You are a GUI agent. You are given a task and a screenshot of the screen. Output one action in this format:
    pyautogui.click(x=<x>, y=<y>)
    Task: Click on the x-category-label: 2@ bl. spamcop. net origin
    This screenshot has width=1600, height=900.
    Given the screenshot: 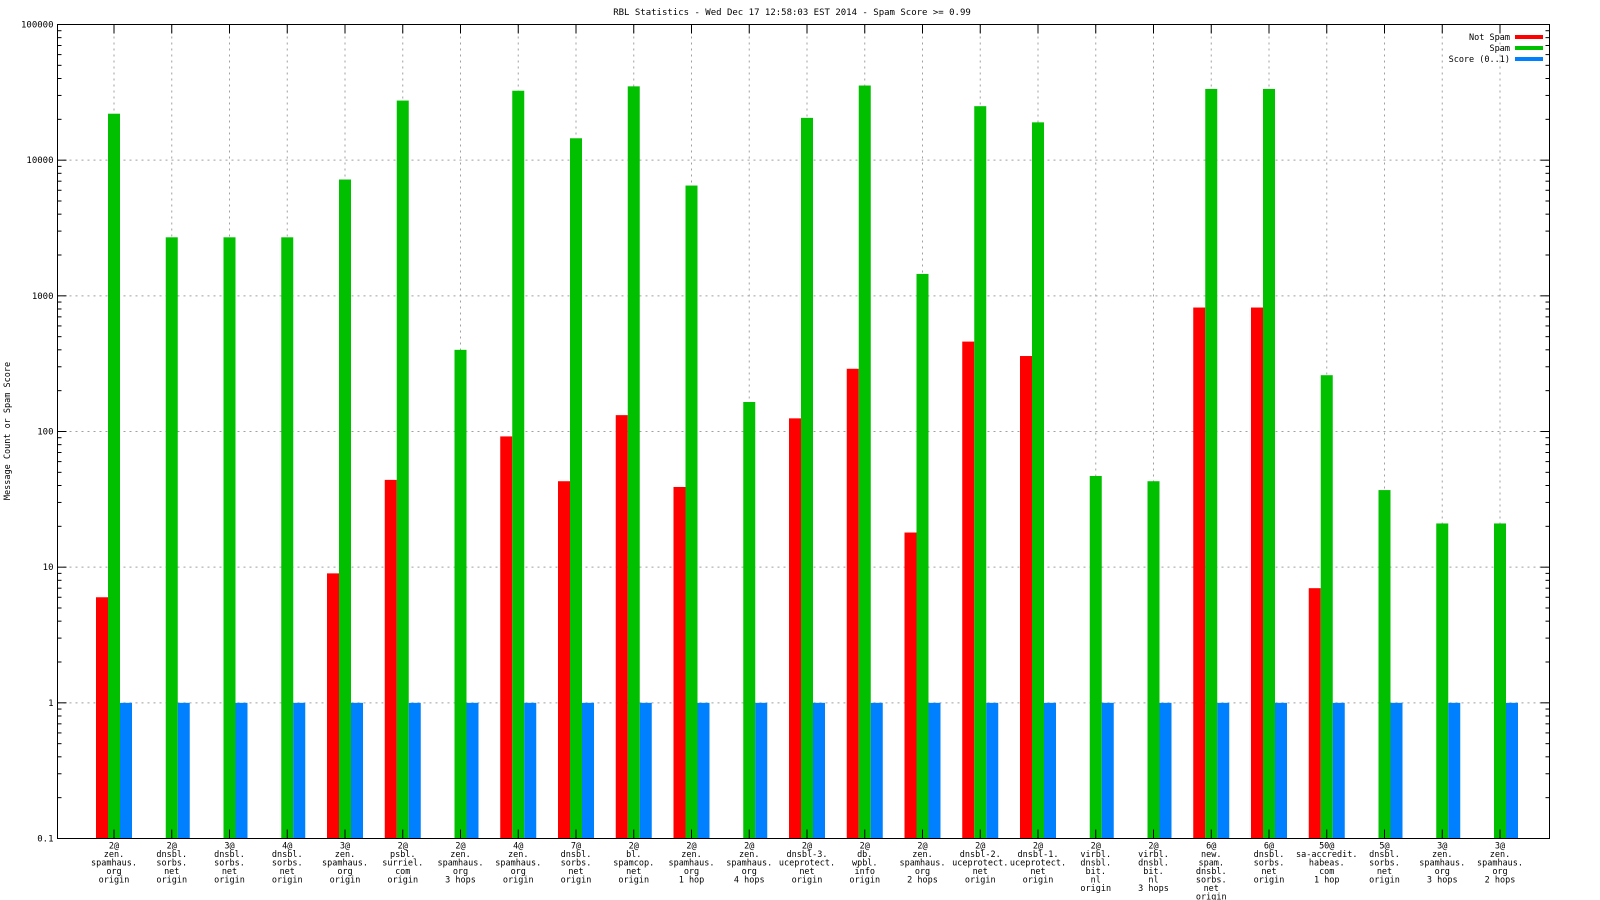 What is the action you would take?
    pyautogui.click(x=633, y=864)
    